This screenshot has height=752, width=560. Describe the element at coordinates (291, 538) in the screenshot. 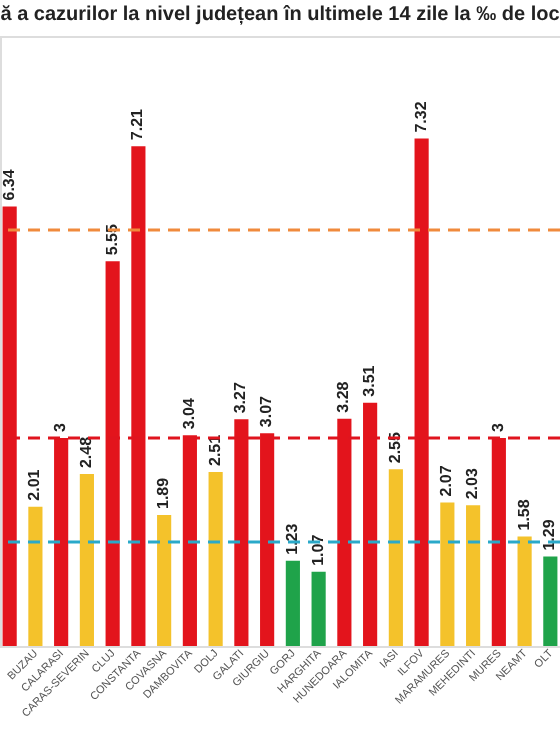

I see `data-label: 1.23` at that location.